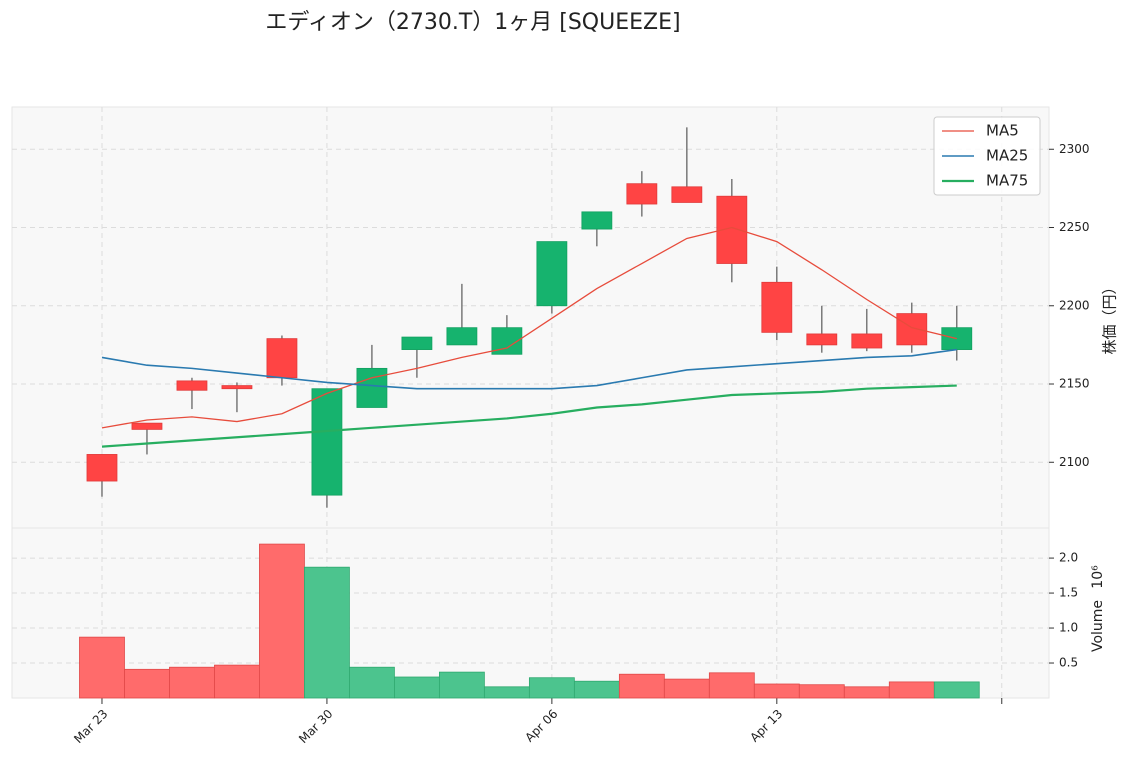 The image size is (1129, 761). What do you see at coordinates (1110, 316) in the screenshot?
I see `y-axis-label: 株価（円）` at bounding box center [1110, 316].